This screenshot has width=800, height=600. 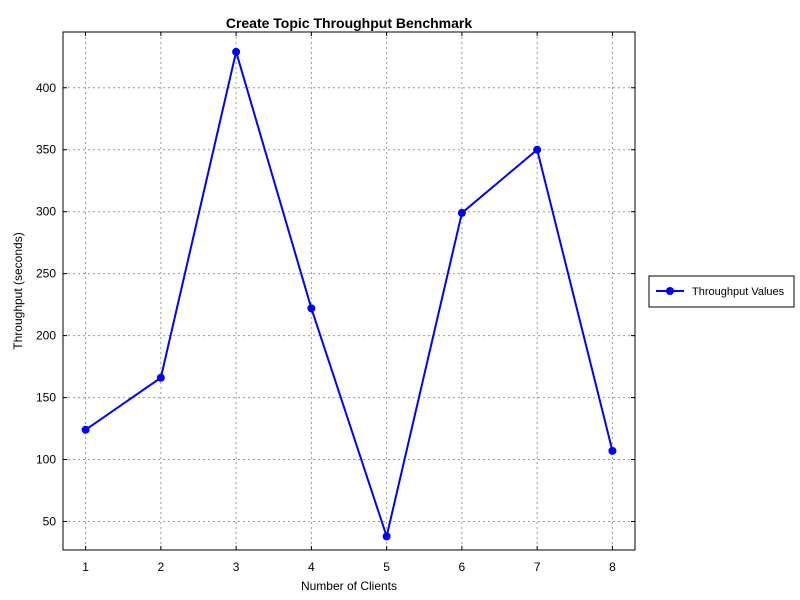 What do you see at coordinates (46, 336) in the screenshot?
I see `y-tick-label: 200` at bounding box center [46, 336].